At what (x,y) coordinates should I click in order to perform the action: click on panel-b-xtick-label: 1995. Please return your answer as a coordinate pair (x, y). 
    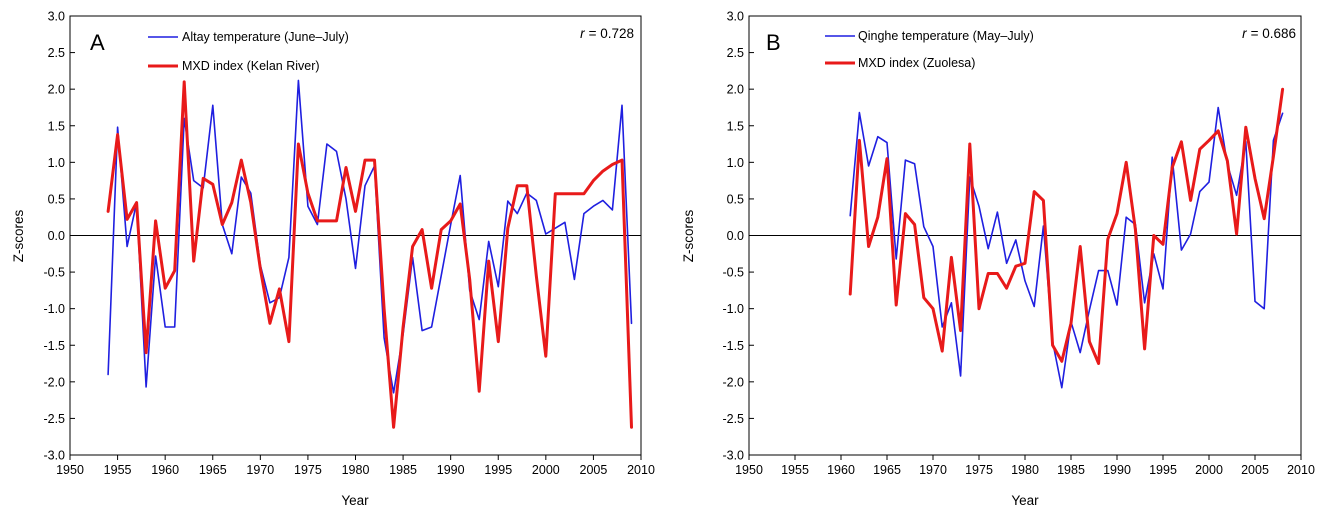
    Looking at the image, I should click on (1163, 470).